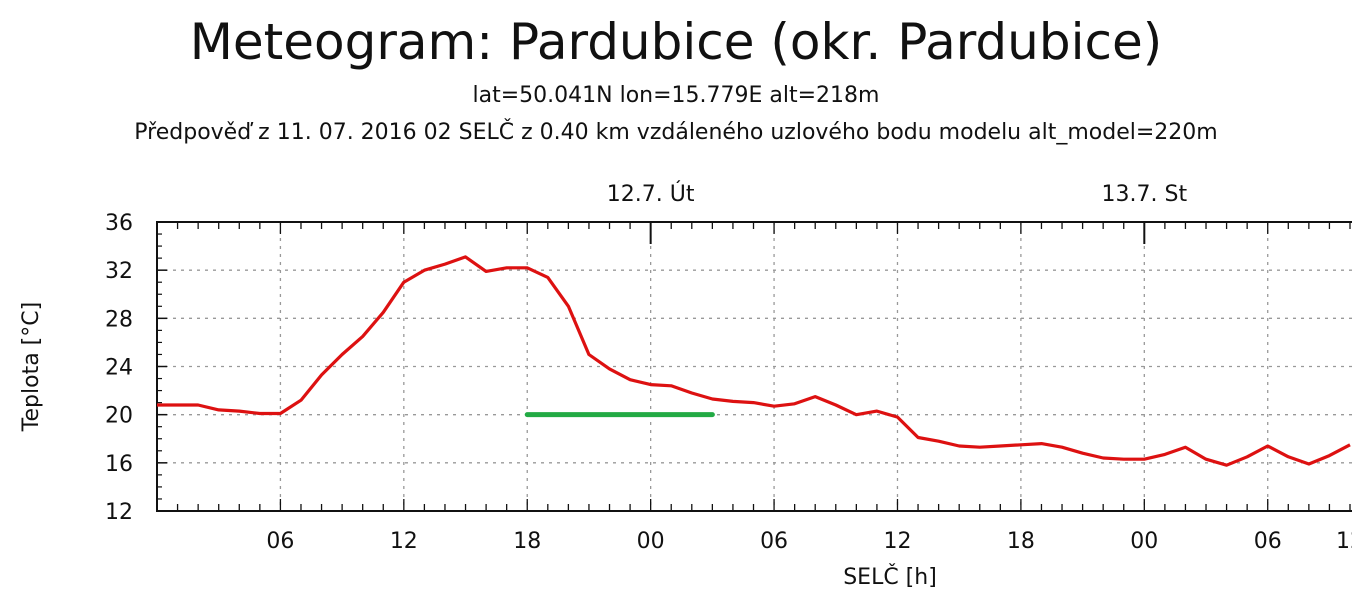 The width and height of the screenshot is (1352, 596). Describe the element at coordinates (676, 42) in the screenshot. I see `page-title: Meteogram: Pardubice (okr. Pardubice)` at that location.